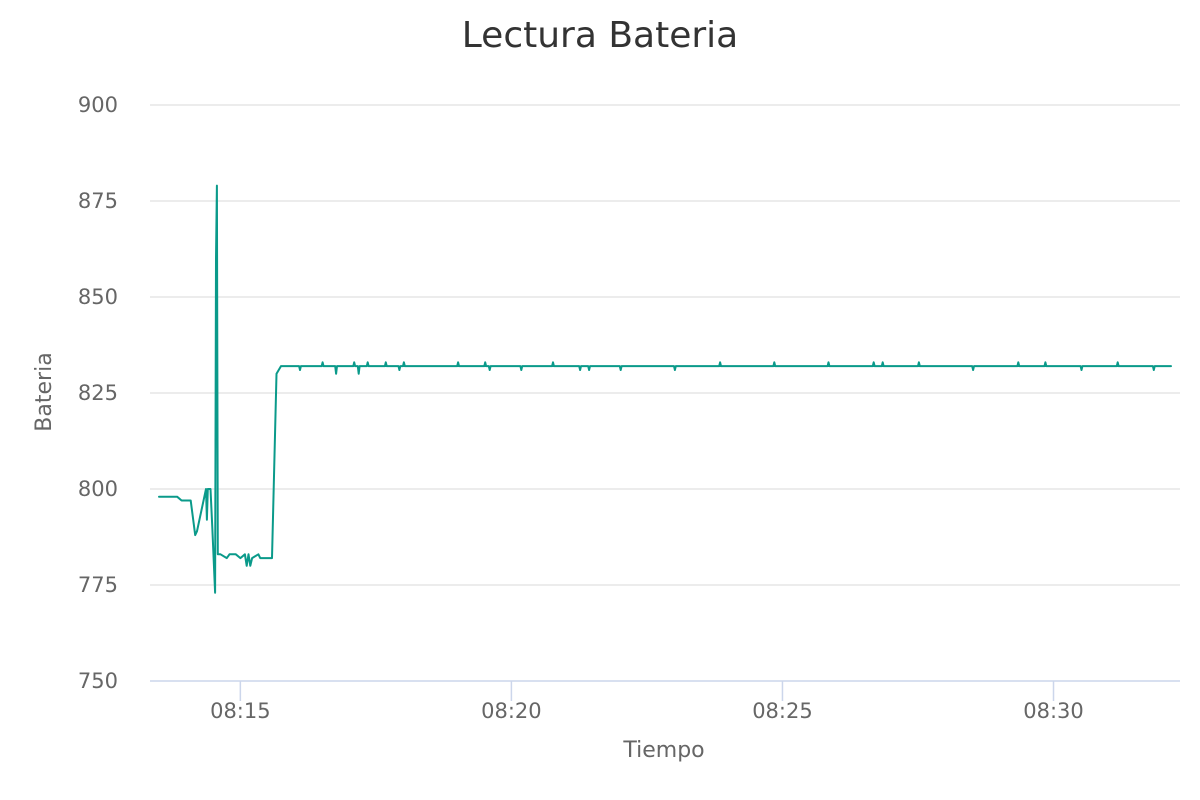  Describe the element at coordinates (240, 711) in the screenshot. I see `x-tick-label: 08:15` at that location.